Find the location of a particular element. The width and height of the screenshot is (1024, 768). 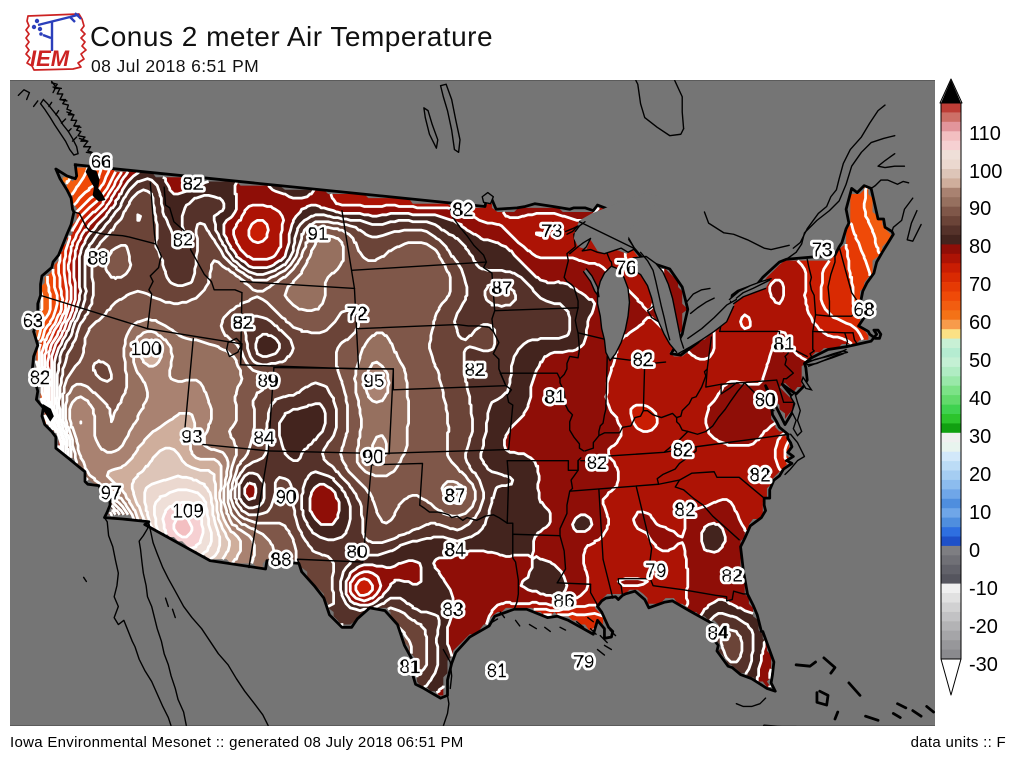

svg-text: -20 is located at coordinates (983, 627).